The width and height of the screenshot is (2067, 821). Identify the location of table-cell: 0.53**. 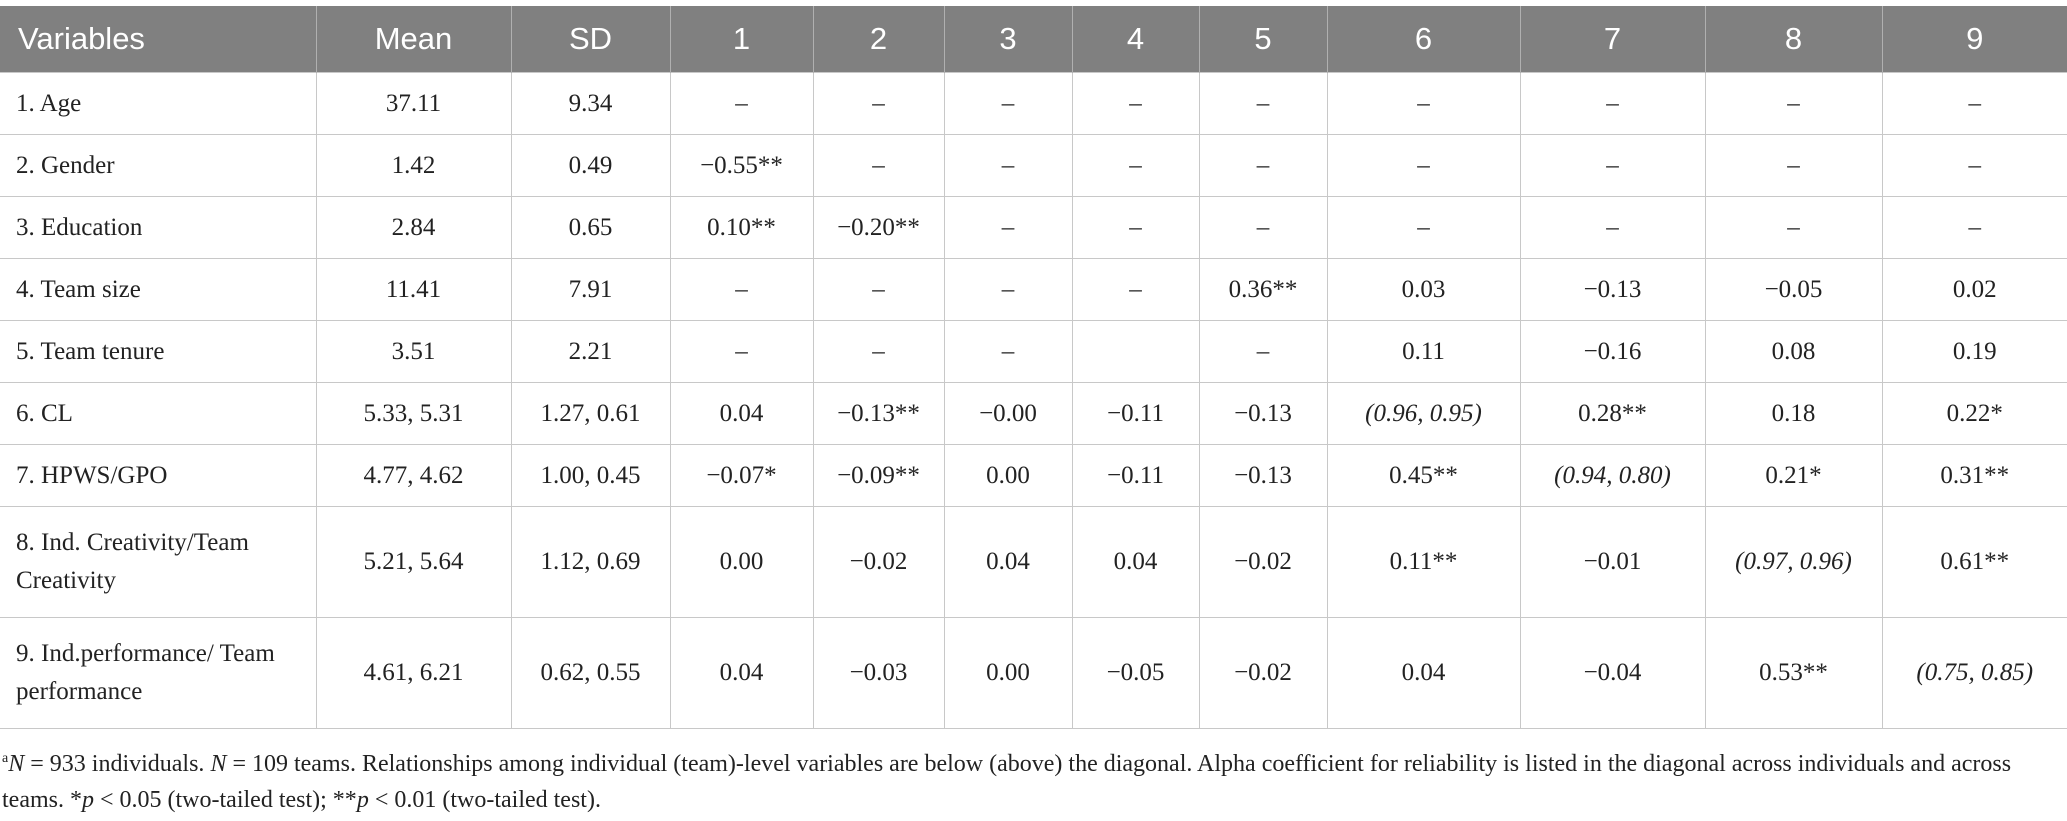
(1793, 673).